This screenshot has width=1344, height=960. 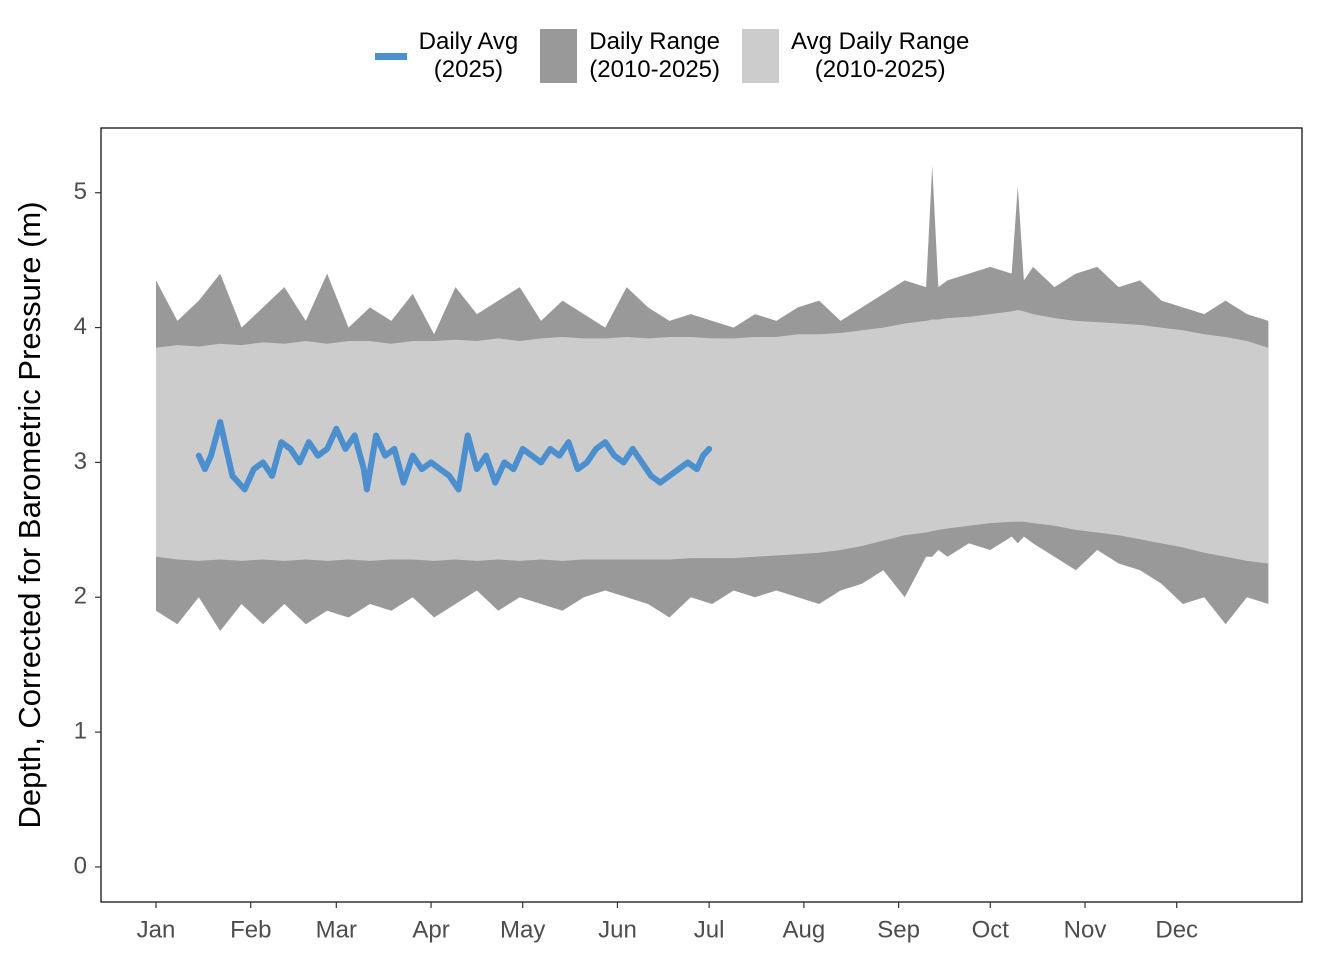 I want to click on y-tick-label: 3, so click(x=80, y=461).